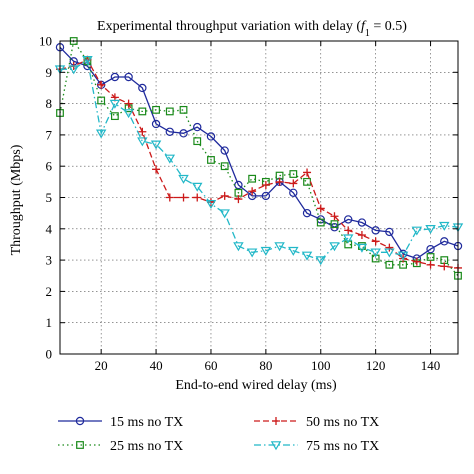 Image resolution: width=474 pixels, height=474 pixels. I want to click on legend-item: 50 ms no TX, so click(316, 422).